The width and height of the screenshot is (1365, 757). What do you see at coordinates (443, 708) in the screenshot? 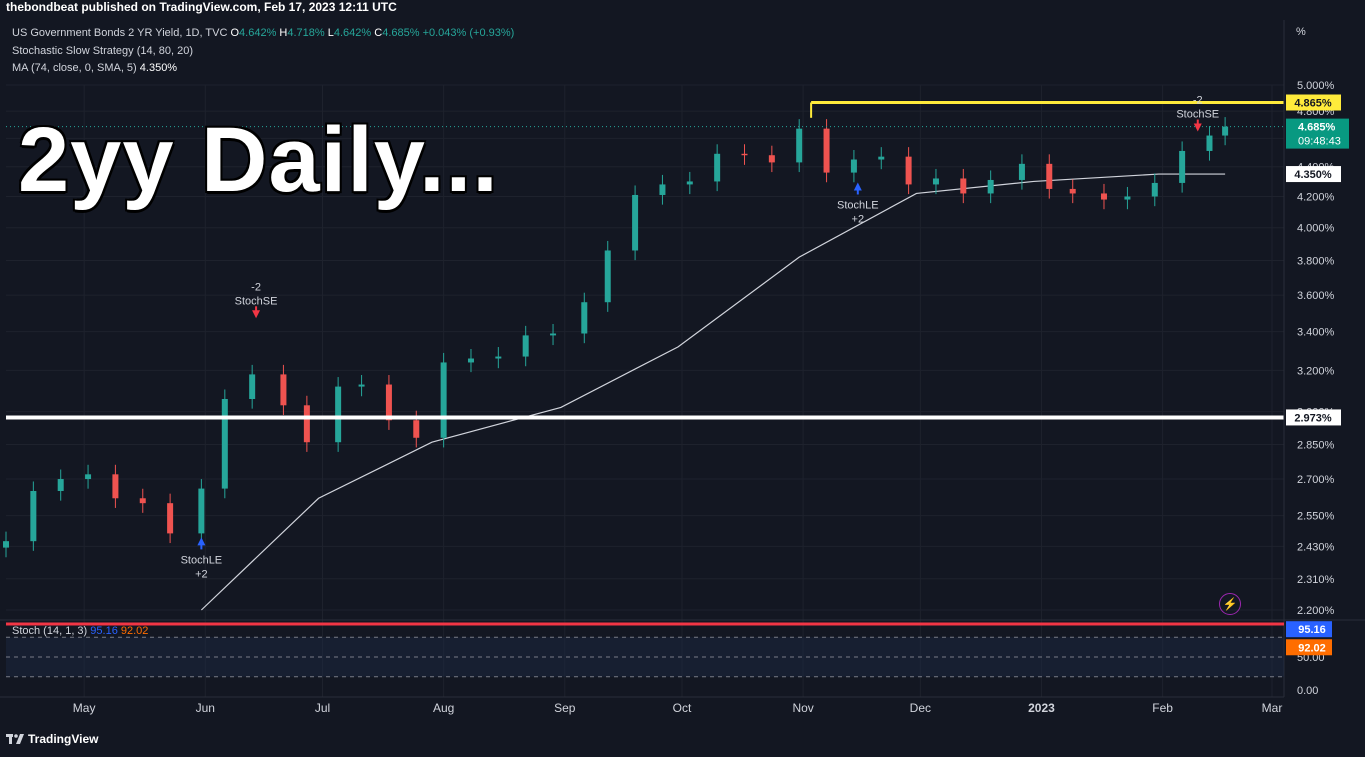
I see `x-tick-label: Aug` at bounding box center [443, 708].